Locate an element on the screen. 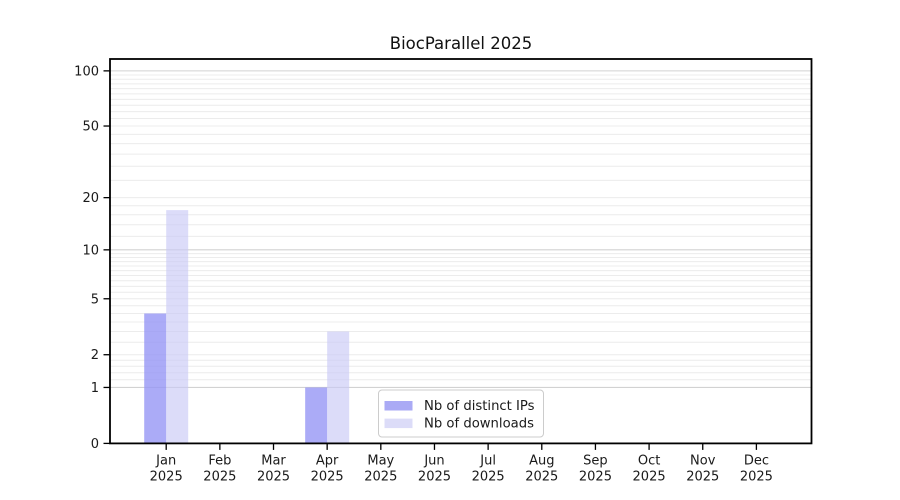 This screenshot has width=900, height=500. y-tick-label: 20 is located at coordinates (90, 198).